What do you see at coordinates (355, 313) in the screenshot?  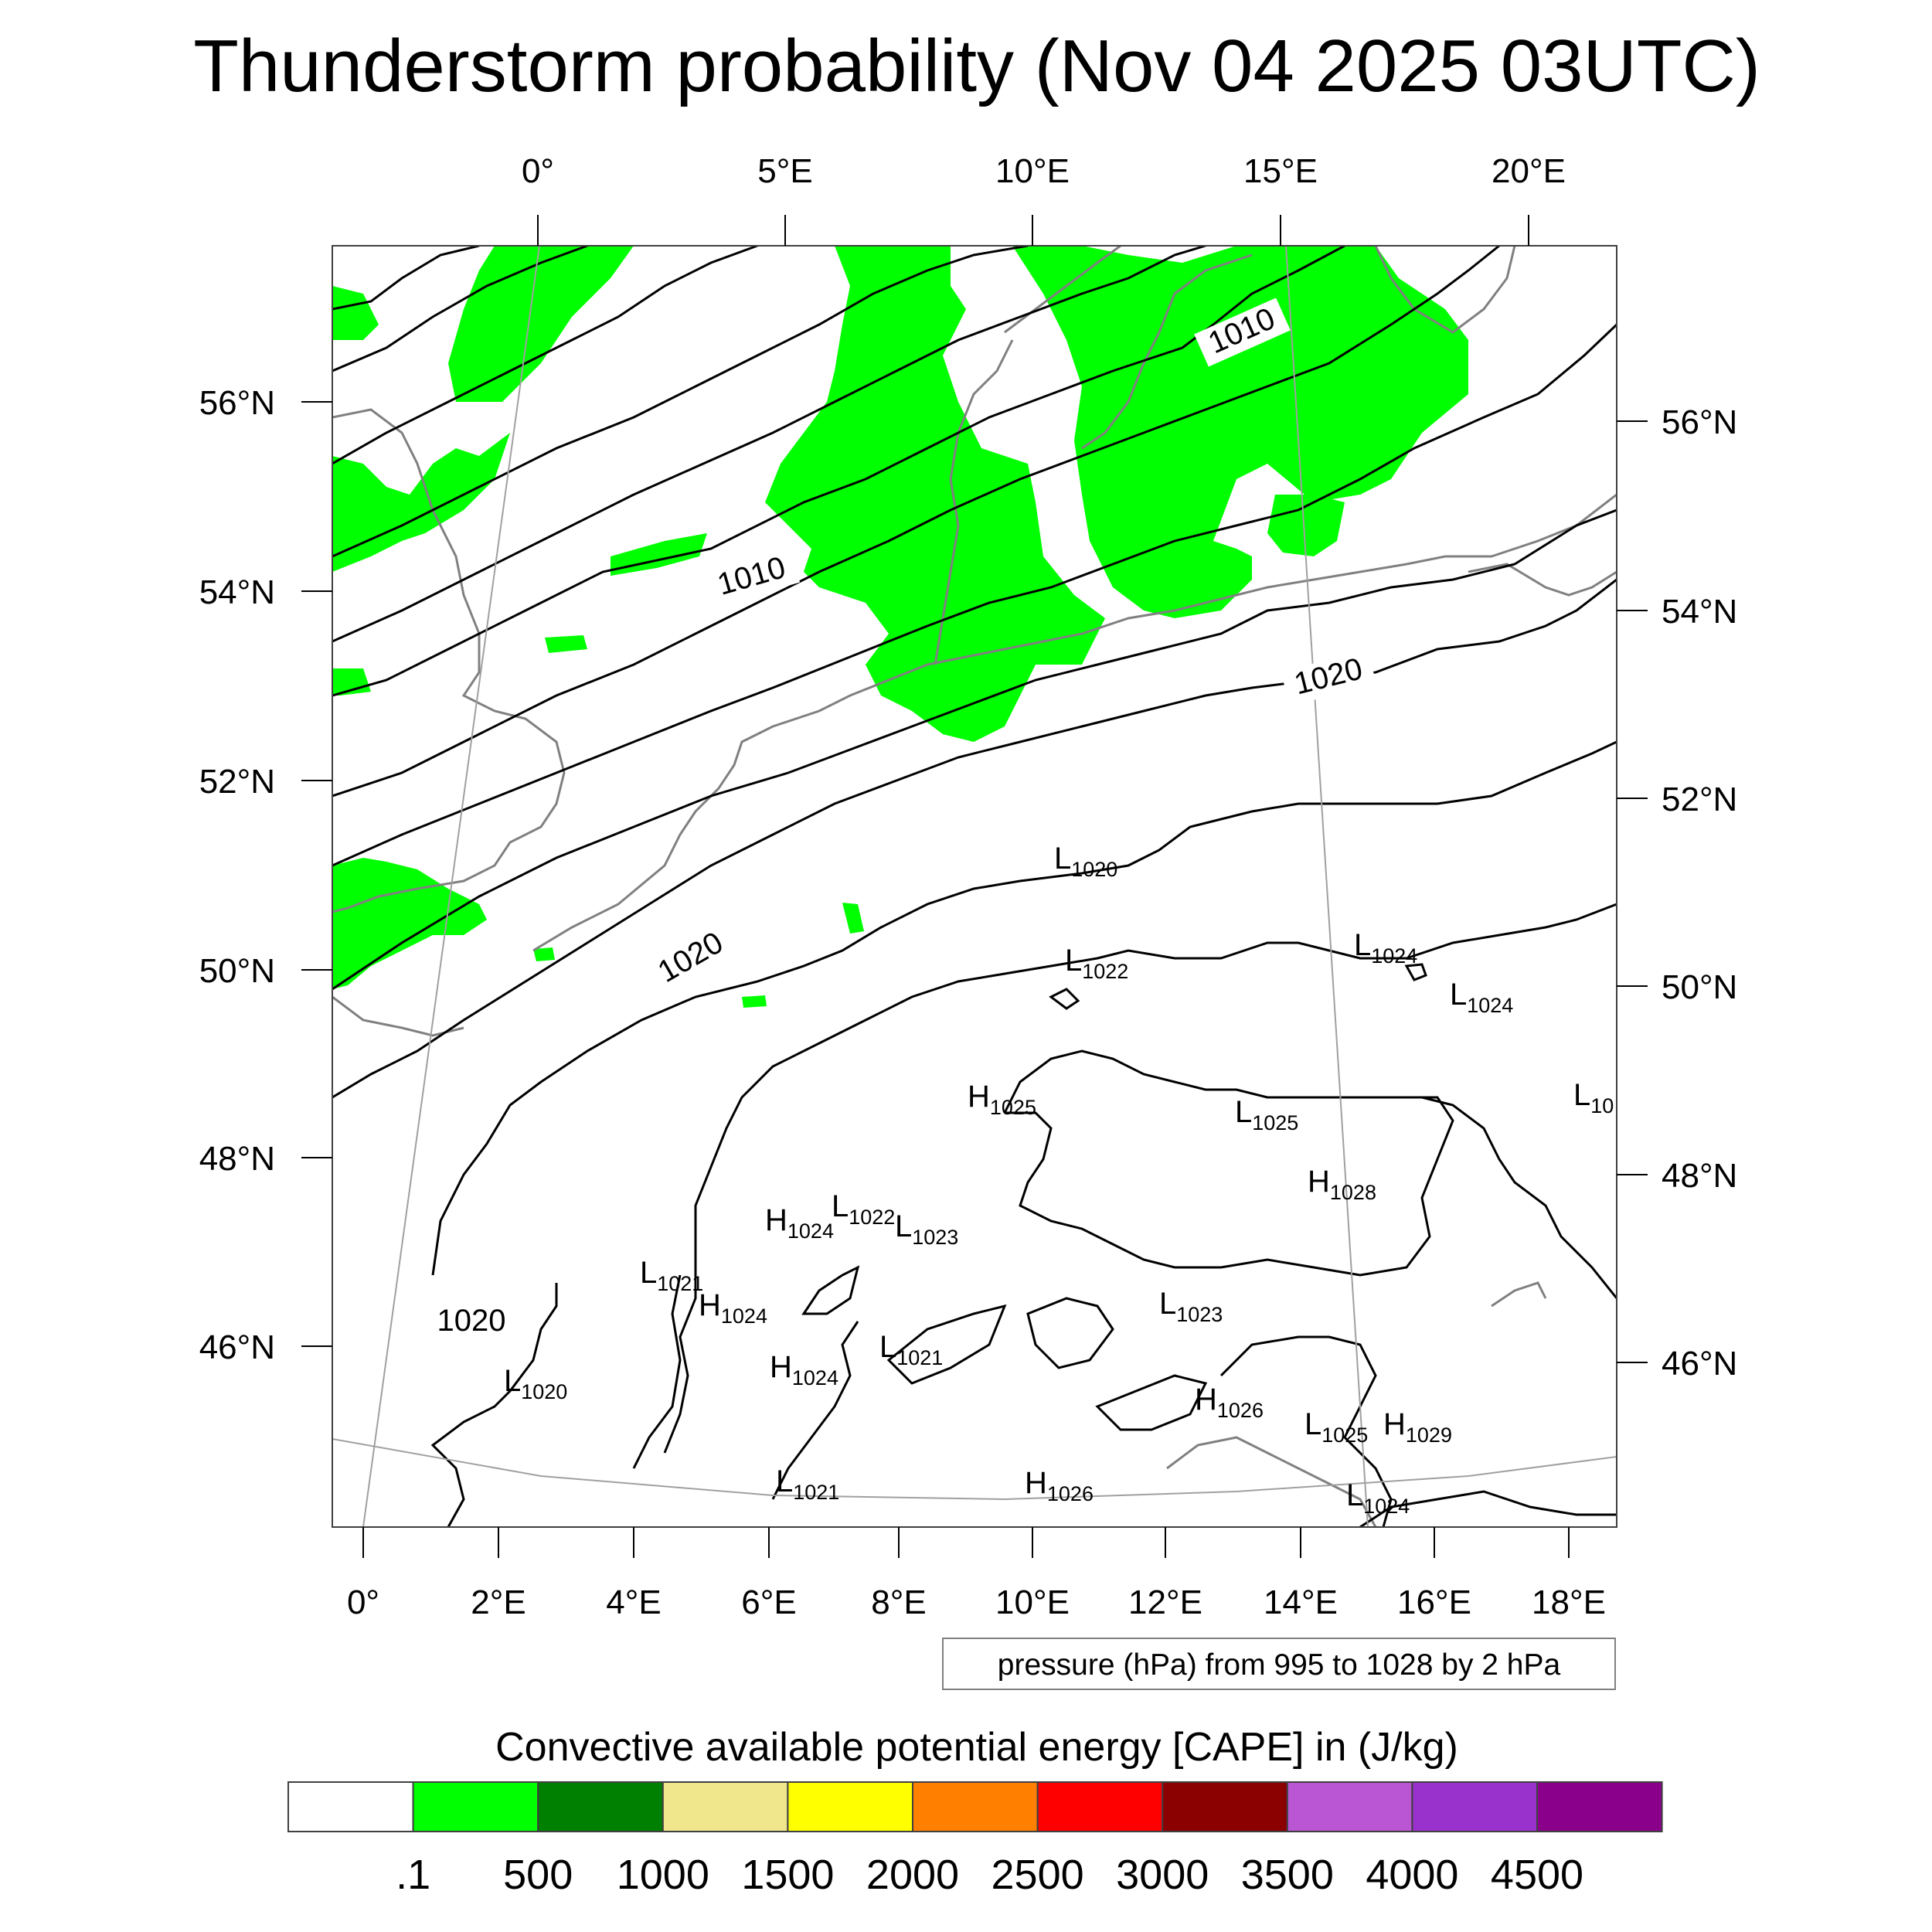 I see `cape-area-uk-north` at bounding box center [355, 313].